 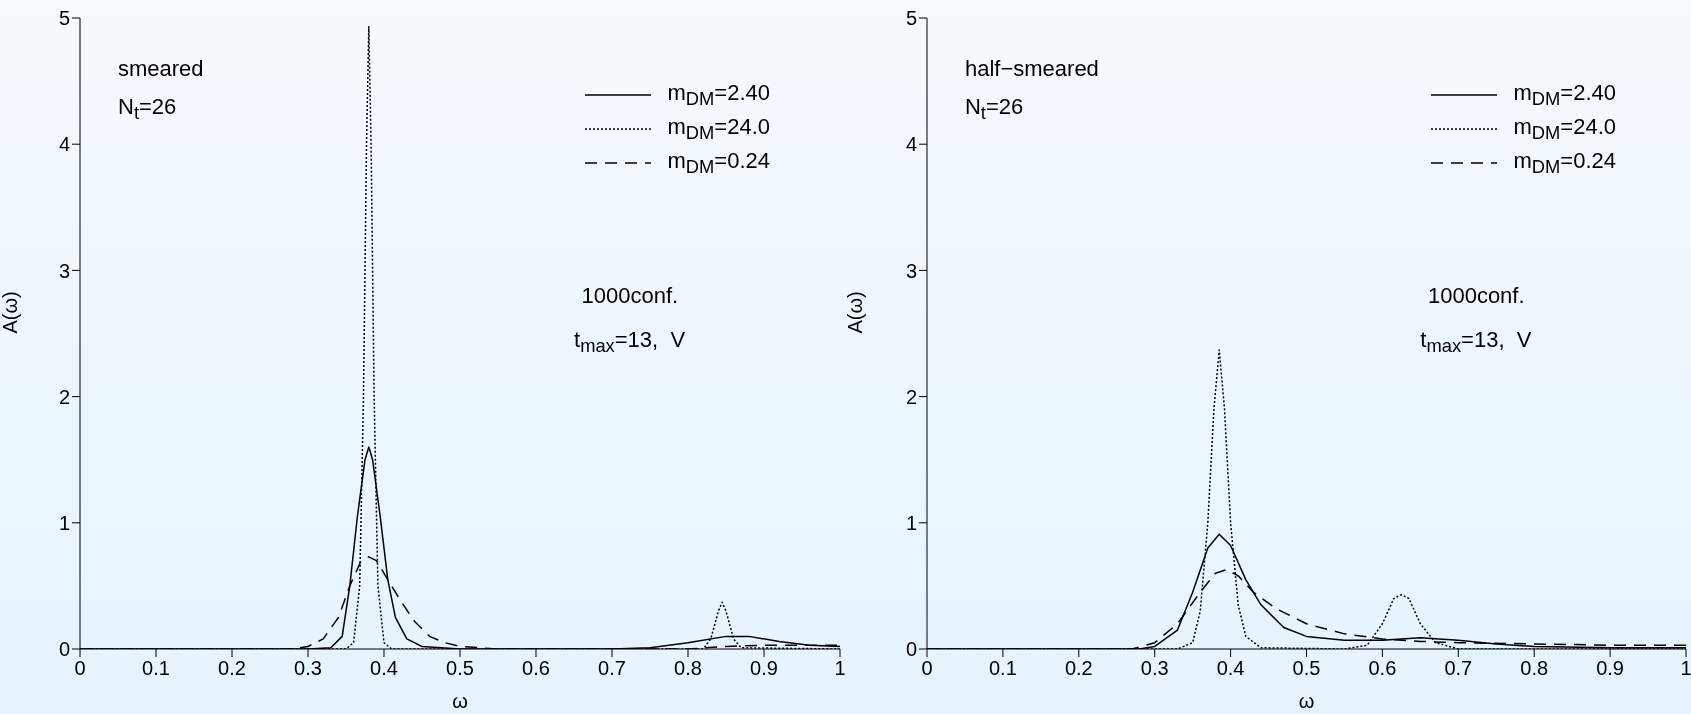 I want to click on annotation: half−smeared, so click(x=1031, y=68).